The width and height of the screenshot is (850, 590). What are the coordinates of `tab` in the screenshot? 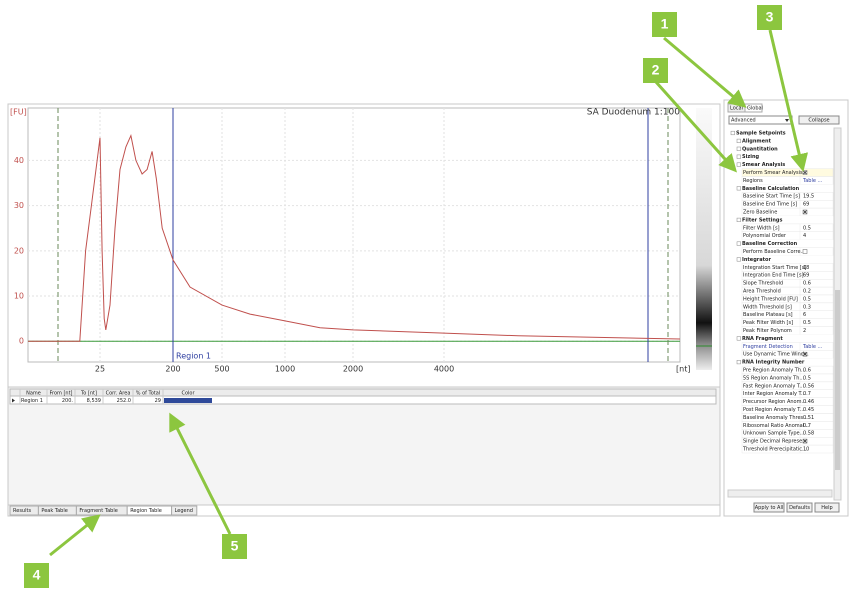 It's located at (184, 510).